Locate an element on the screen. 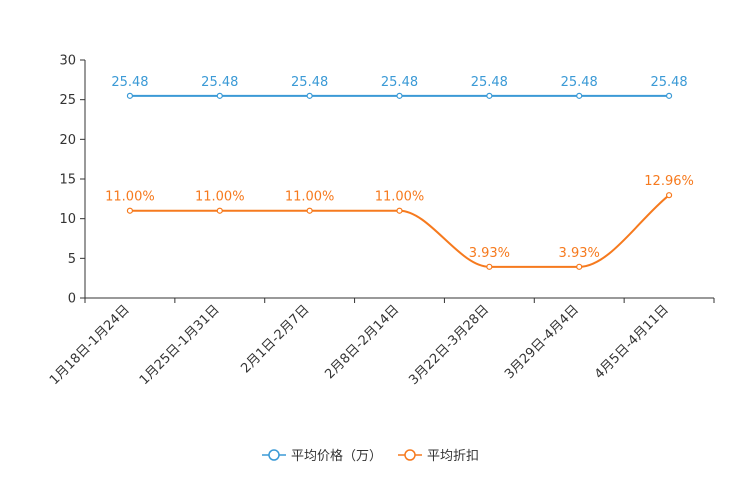  data-label: 12.96% is located at coordinates (669, 181).